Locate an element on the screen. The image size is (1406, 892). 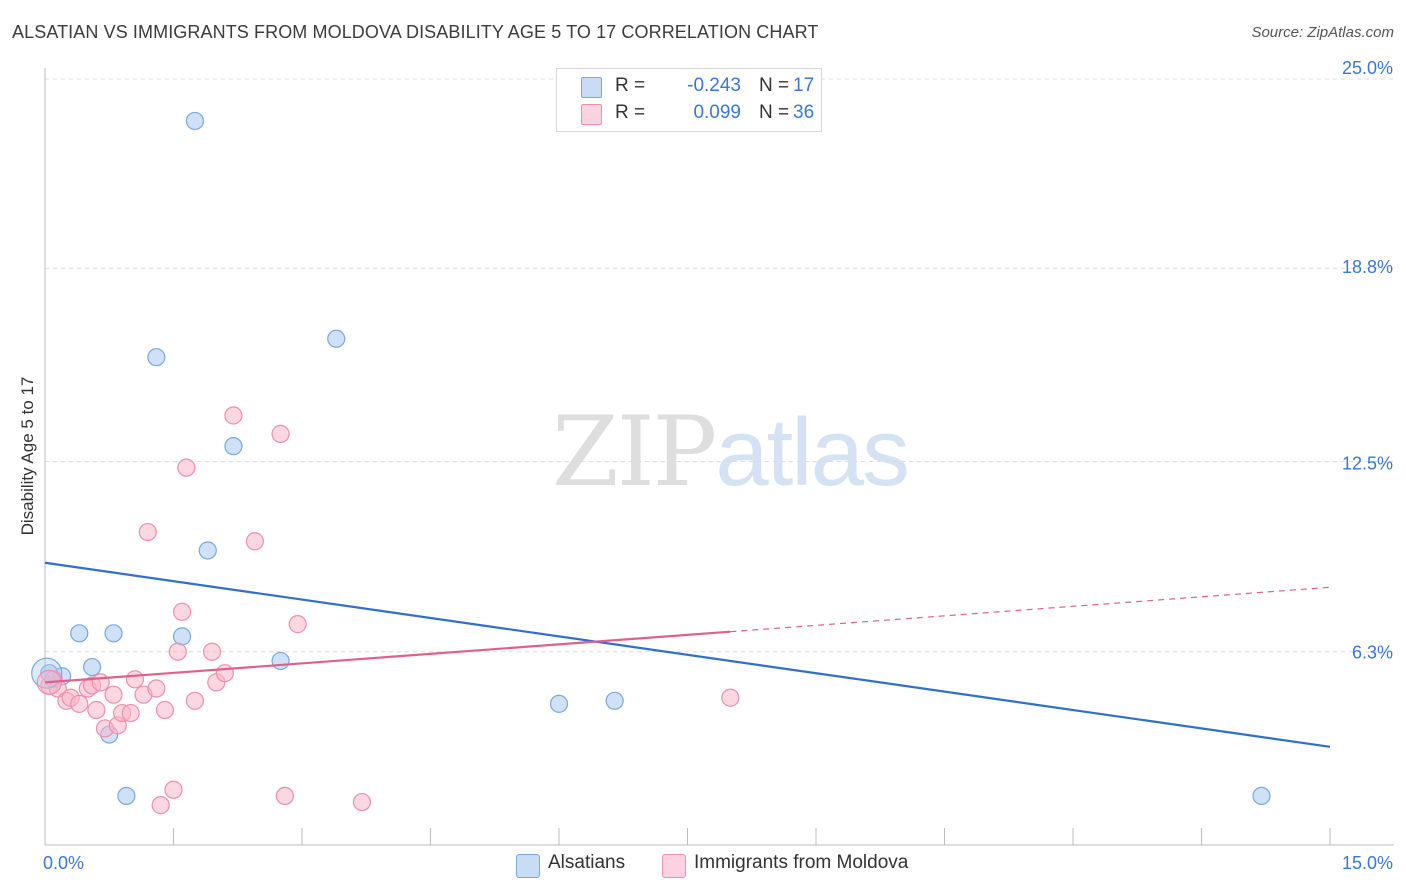
n-value: 36 is located at coordinates (804, 112).